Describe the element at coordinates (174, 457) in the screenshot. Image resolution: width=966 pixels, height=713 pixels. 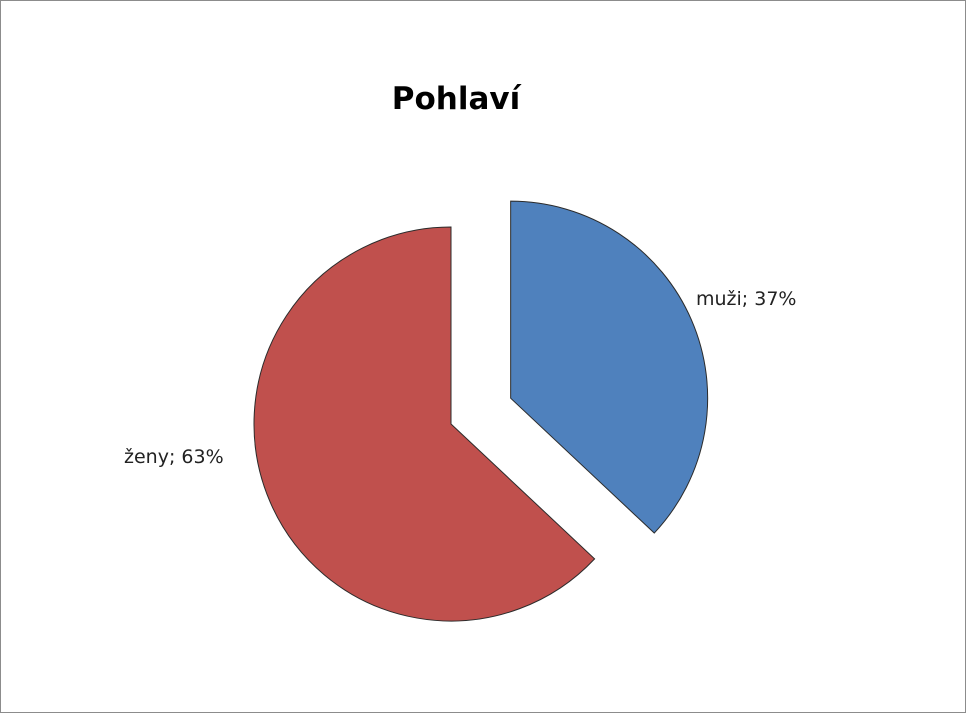
I see `slice-label-ženy: ženy; 63%` at that location.